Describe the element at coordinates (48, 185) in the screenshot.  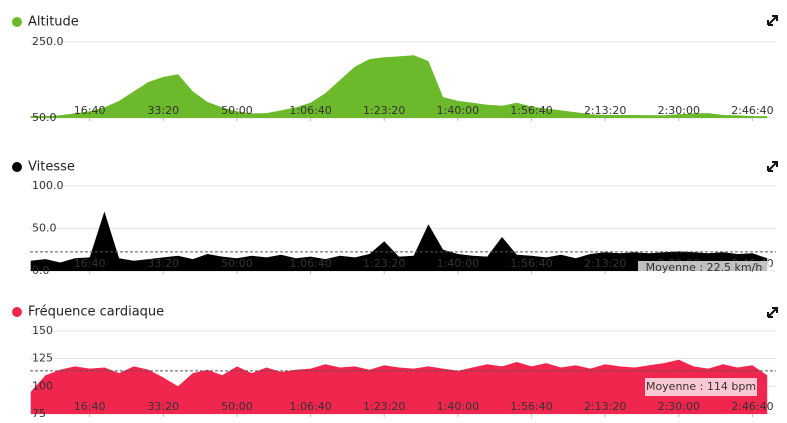
I see `y-tick-label: 100.0` at that location.